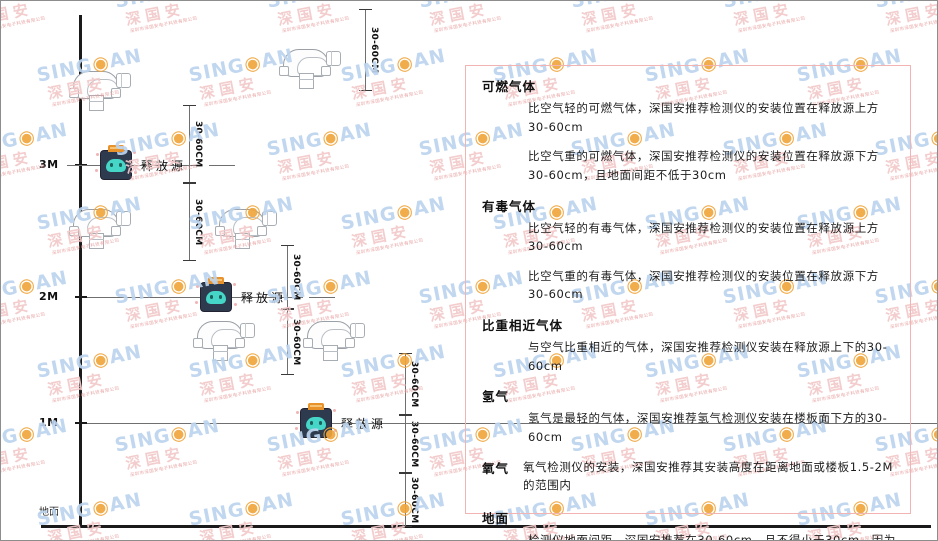 This screenshot has width=938, height=541. I want to click on guideline-text: 与空气比重相近的气体，深国安推荐检测仪安装在释放源上下的30-60cm, so click(708, 356).